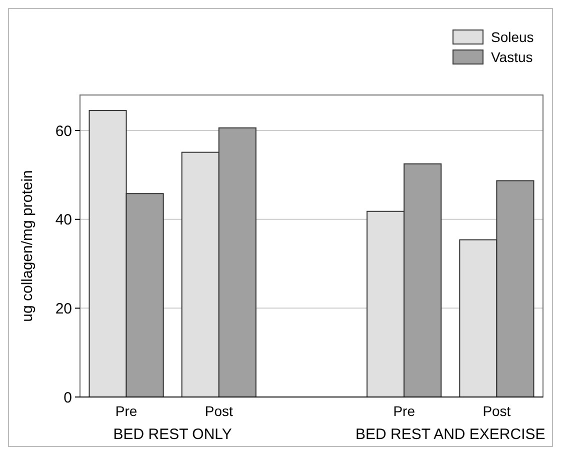 Image resolution: width=561 pixels, height=455 pixels. I want to click on y-tick-label: 40, so click(63, 220).